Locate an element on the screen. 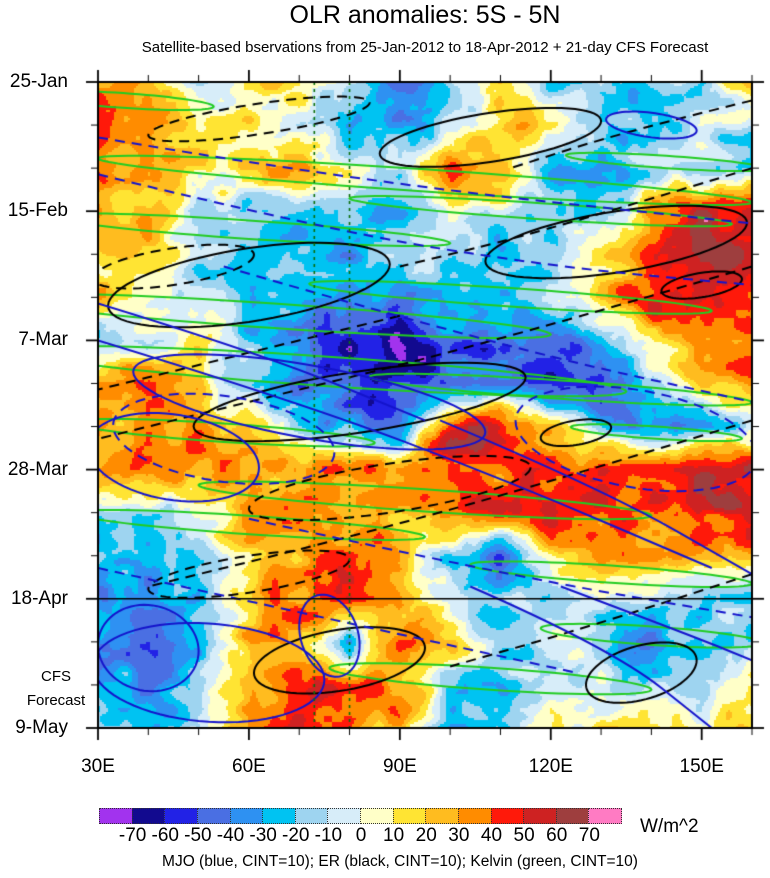  colorbar-tick-label: 40 is located at coordinates (491, 835).